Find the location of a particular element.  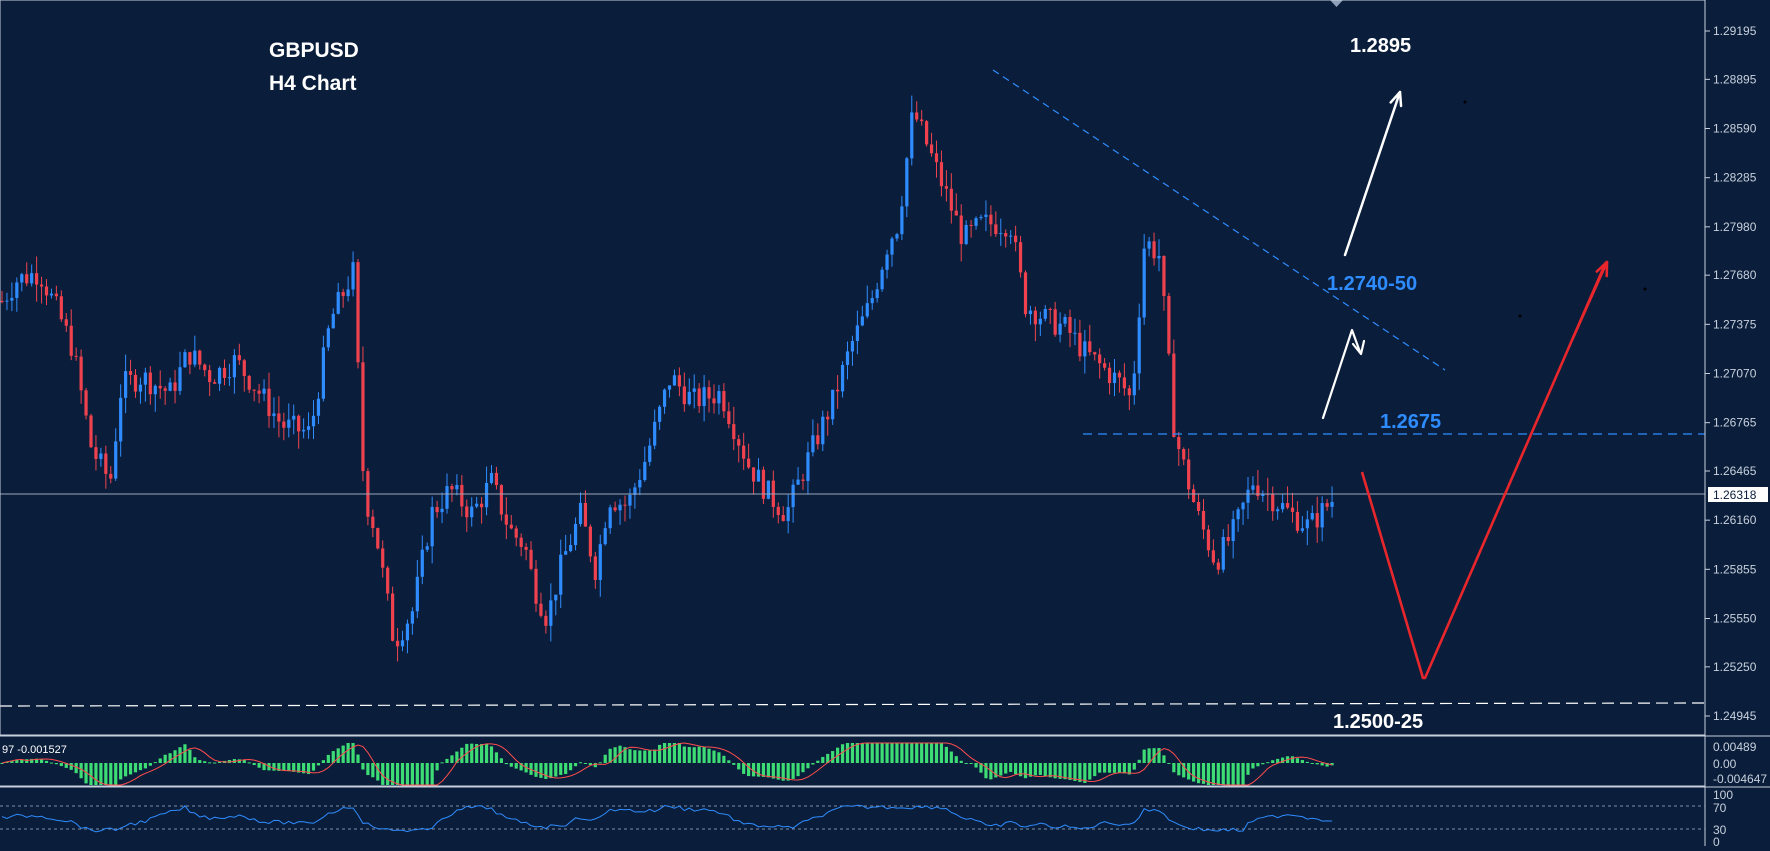

current-price-box is located at coordinates (1738, 494).